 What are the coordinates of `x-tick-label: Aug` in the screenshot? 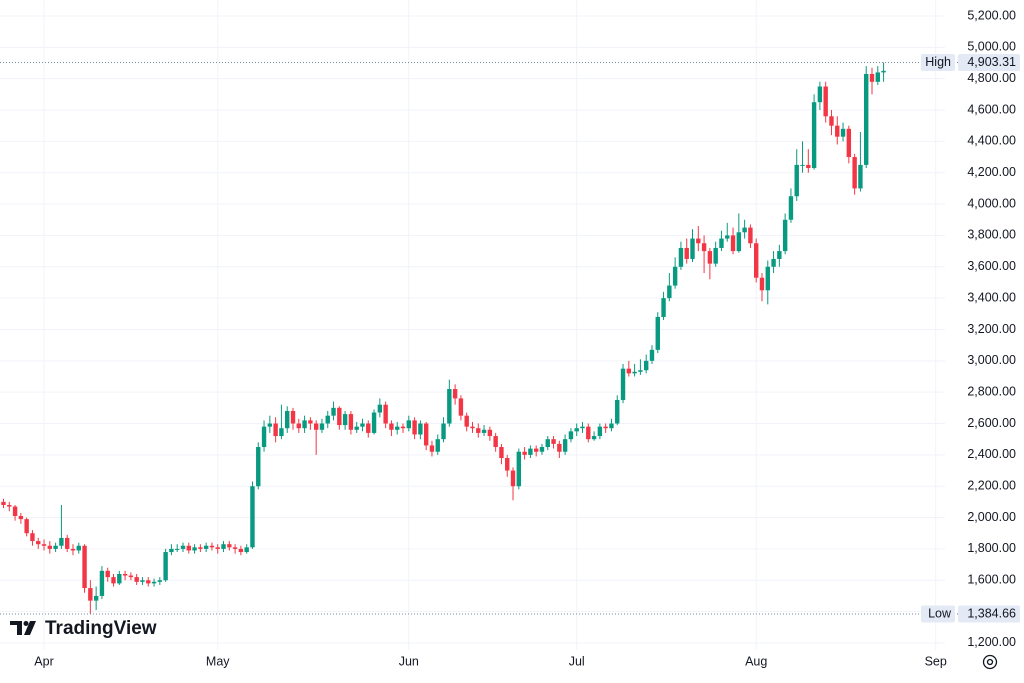 It's located at (756, 661).